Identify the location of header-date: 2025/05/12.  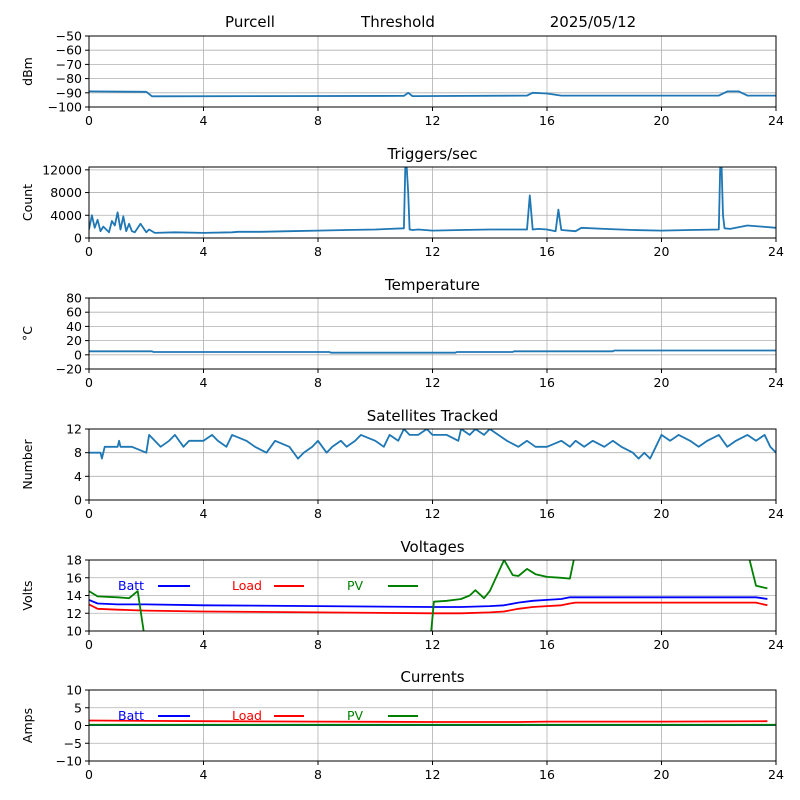
(593, 22).